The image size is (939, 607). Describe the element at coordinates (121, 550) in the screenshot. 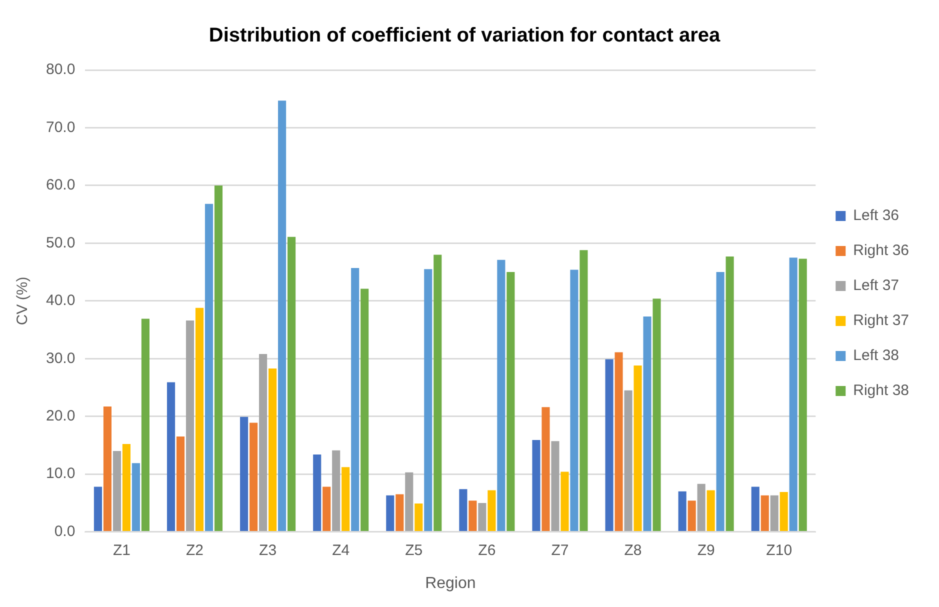

I see `x-tick-label: Z1` at that location.